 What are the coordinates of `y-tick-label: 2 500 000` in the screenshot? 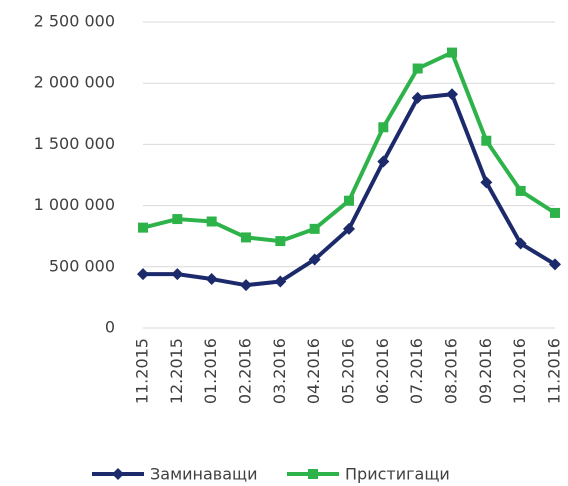 It's located at (74, 21).